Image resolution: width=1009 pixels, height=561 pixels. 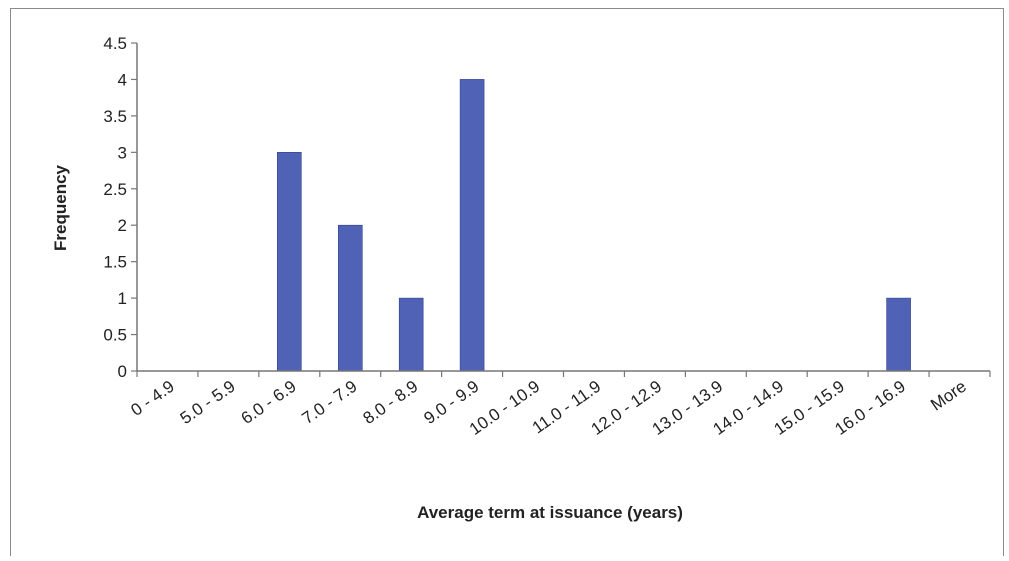 I want to click on y-tick-label-1: 0.5, so click(x=115, y=335).